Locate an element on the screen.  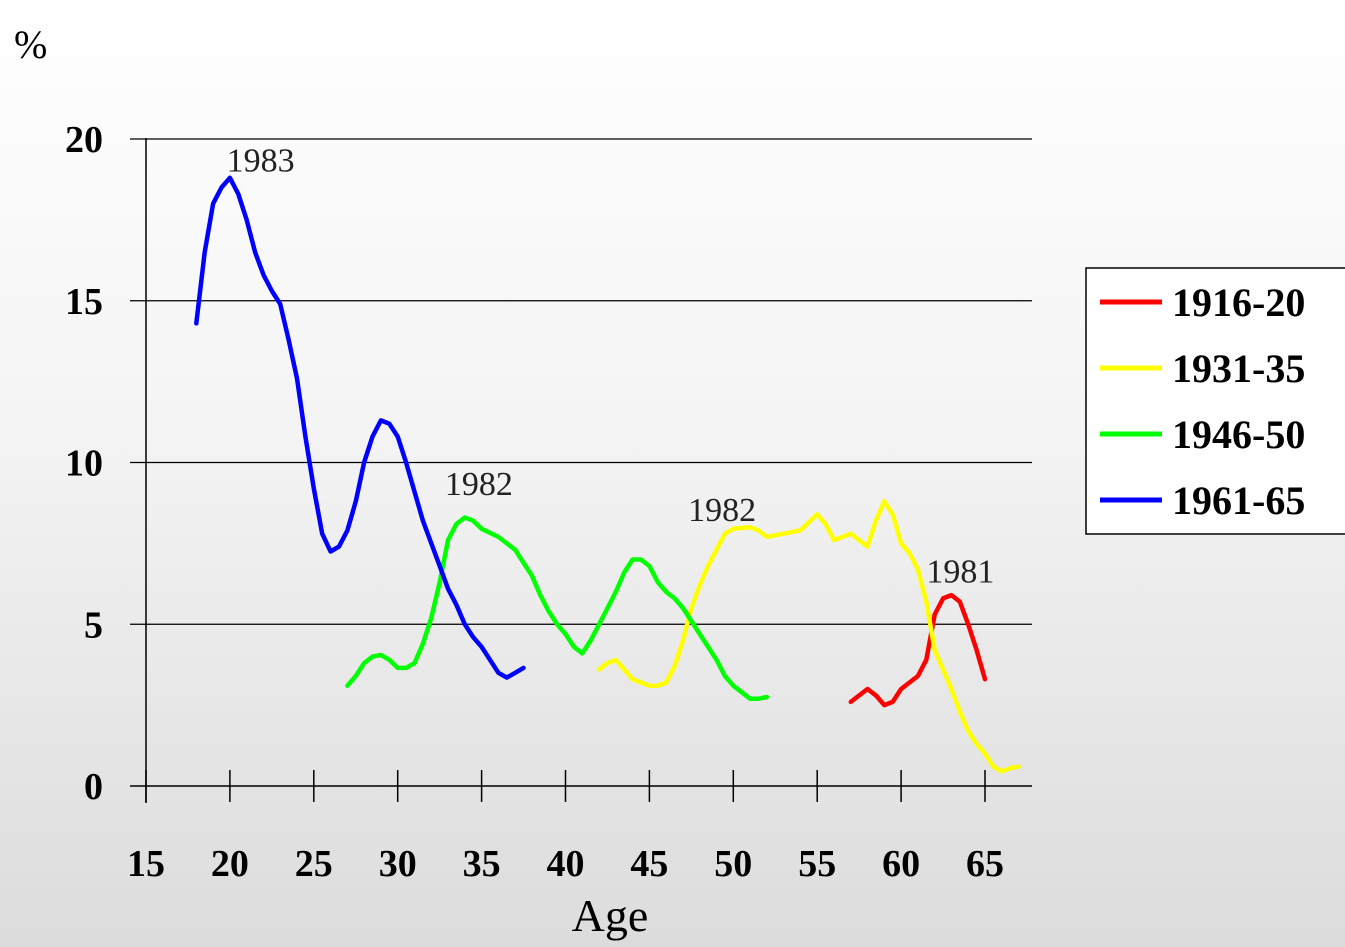
y-tick-label: 0 is located at coordinates (93, 787).